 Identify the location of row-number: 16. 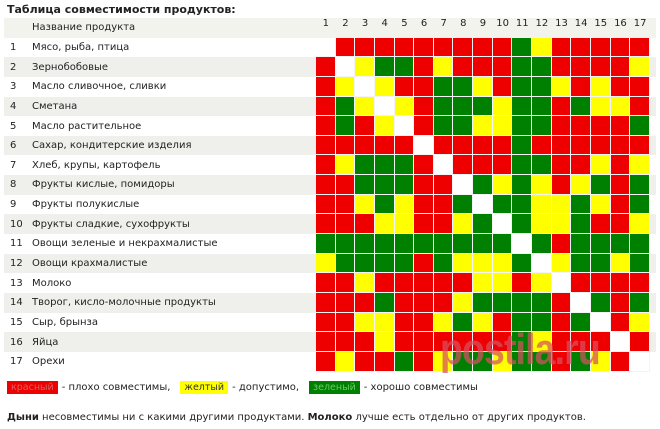
(16, 342).